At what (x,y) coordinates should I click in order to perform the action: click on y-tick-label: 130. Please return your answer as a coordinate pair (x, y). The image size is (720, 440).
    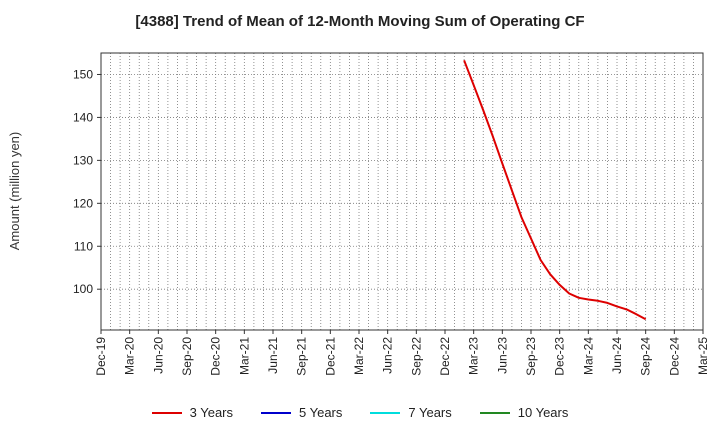
    Looking at the image, I should click on (83, 160).